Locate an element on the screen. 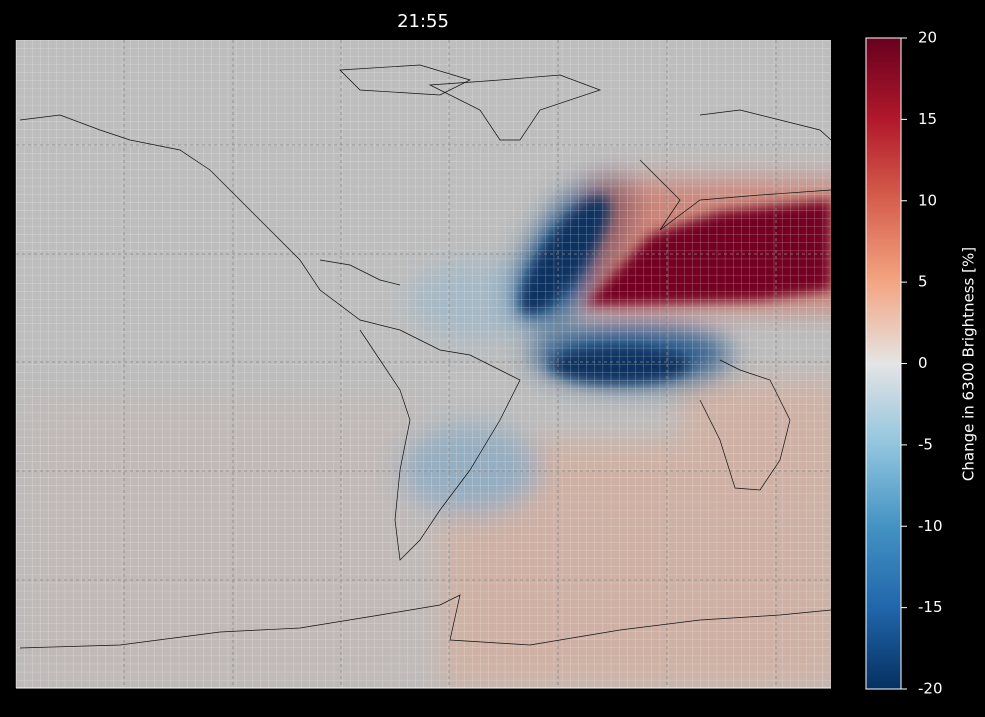 This screenshot has height=717, width=985. colorbar-tick-label: -20 is located at coordinates (930, 689).